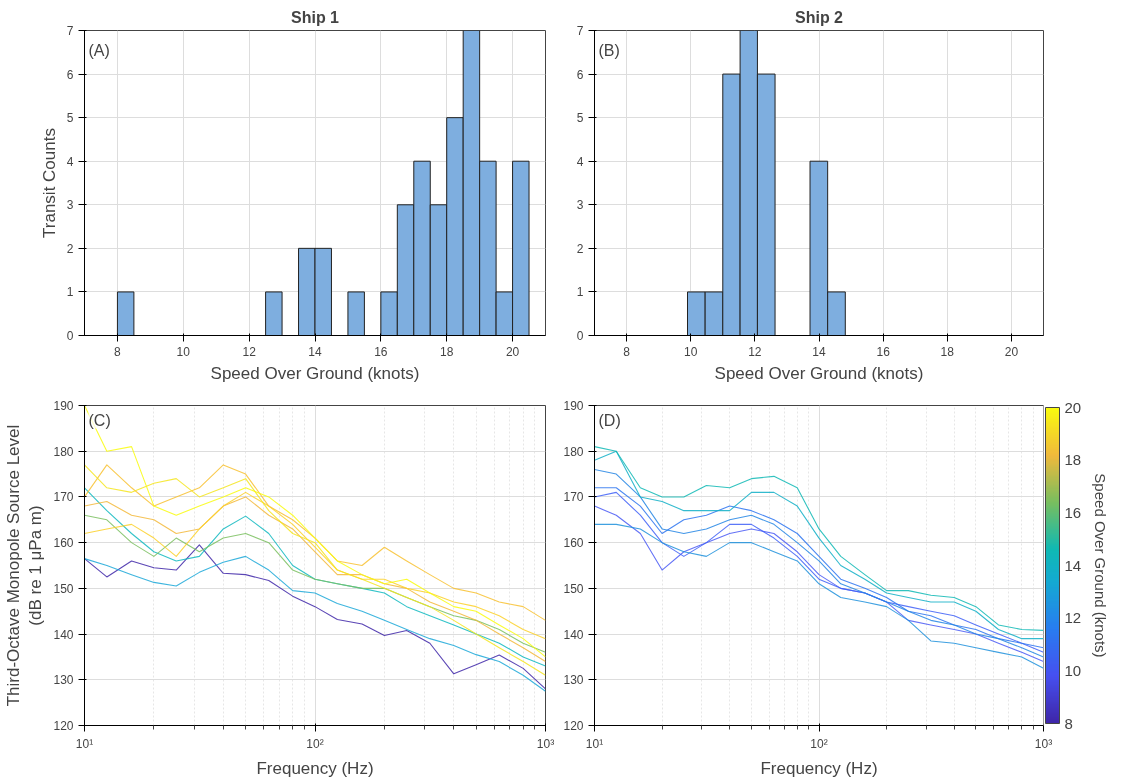 This screenshot has width=1133, height=782. Describe the element at coordinates (1068, 723) in the screenshot. I see `color-bar-label: 8` at that location.